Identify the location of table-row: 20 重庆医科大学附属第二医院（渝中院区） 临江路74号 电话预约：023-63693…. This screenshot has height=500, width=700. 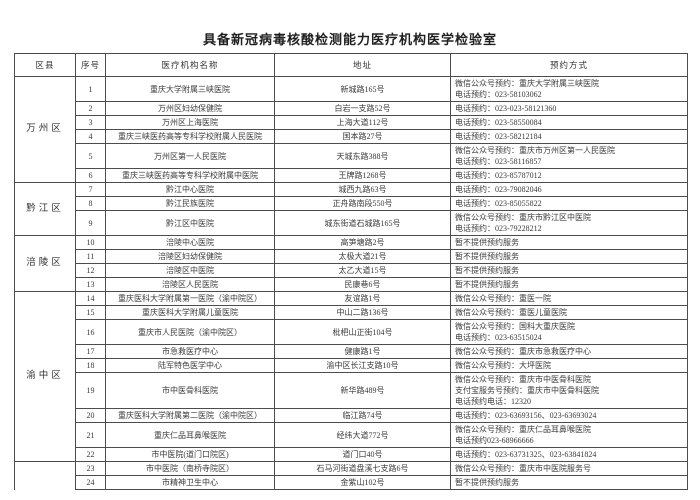
(351, 415).